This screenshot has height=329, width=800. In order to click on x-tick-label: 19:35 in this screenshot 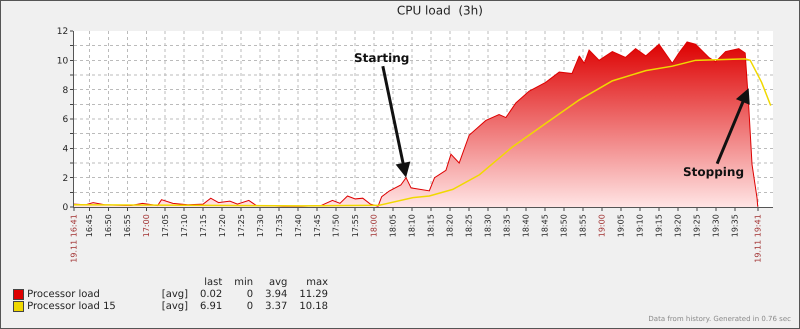, I will do `click(735, 226)`.